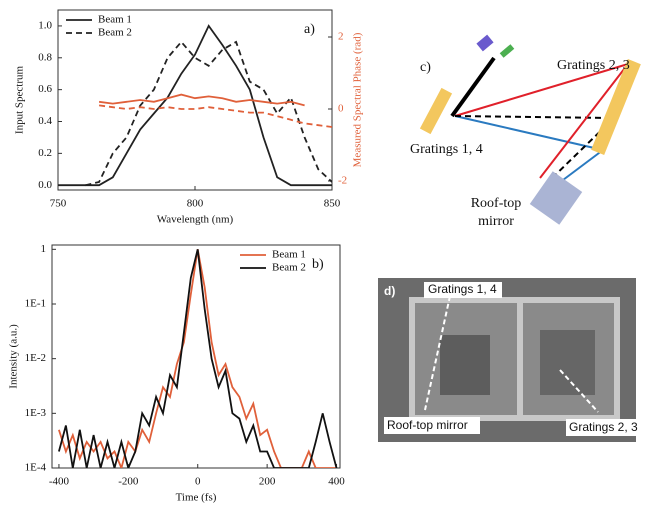  What do you see at coordinates (341, 109) in the screenshot?
I see `y2-tick-label: 0` at bounding box center [341, 109].